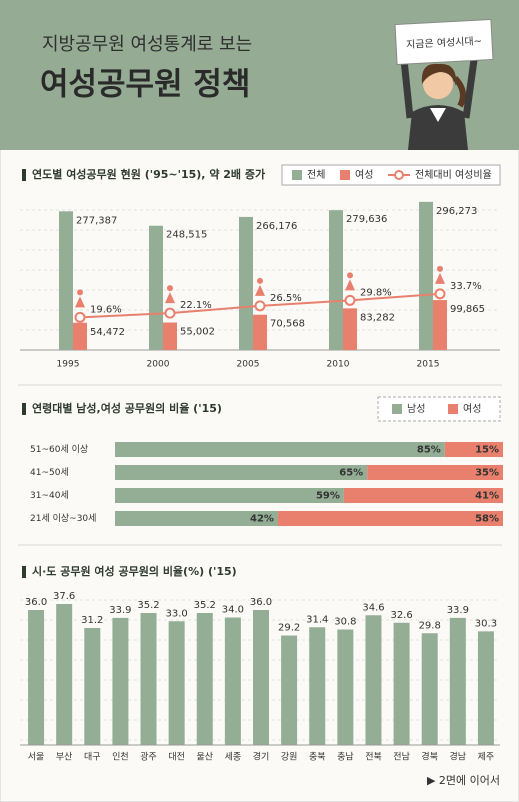 This screenshot has height=802, width=519. I want to click on y-tick-label: 41~50세, so click(49, 472).